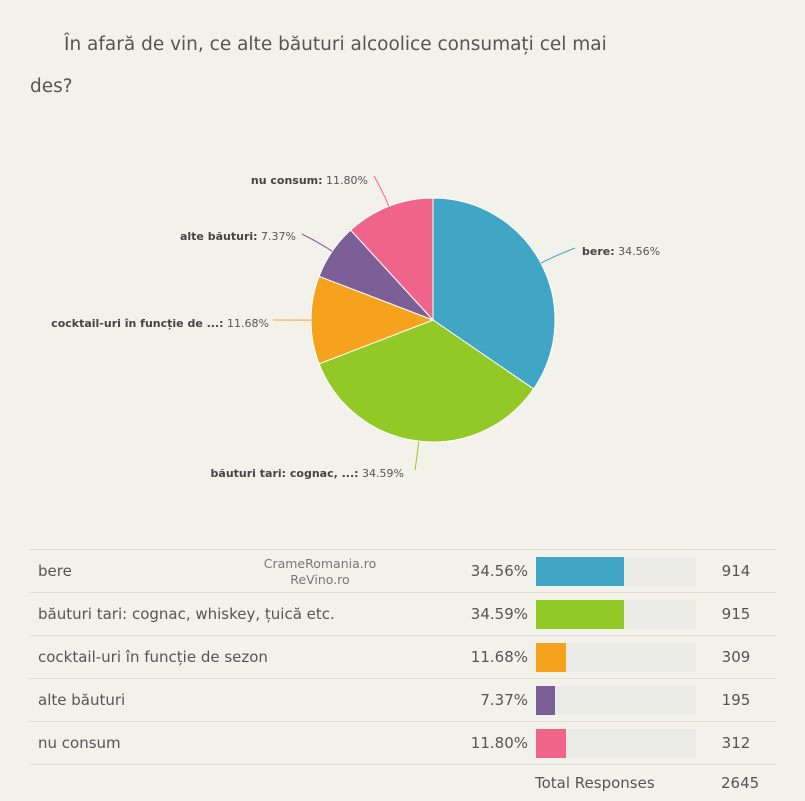 Image resolution: width=805 pixels, height=801 pixels. I want to click on watermark: CrameRomania.ro ReVino.ro, so click(320, 572).